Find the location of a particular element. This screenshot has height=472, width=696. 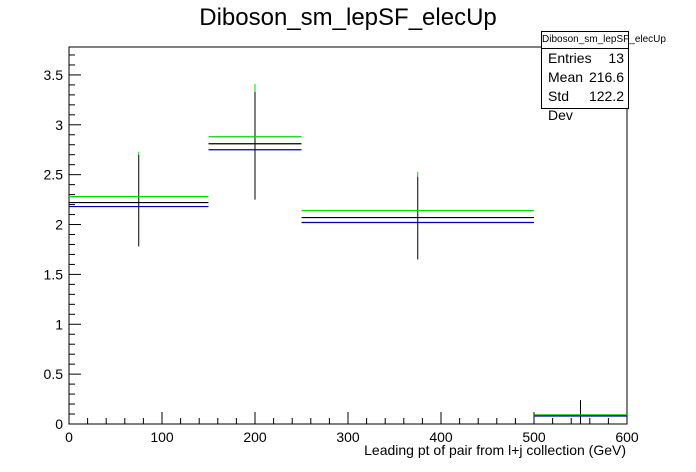

y-tick-label: 1.5 is located at coordinates (54, 274).